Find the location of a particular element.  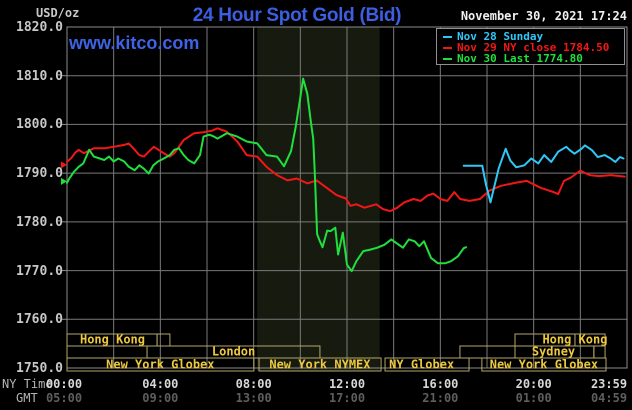

x-tick-ny-time: 16:00 is located at coordinates (440, 384).